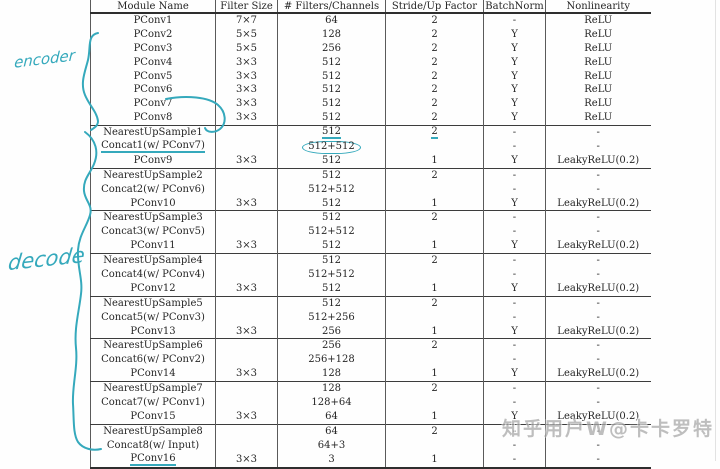 Image resolution: width=720 pixels, height=469 pixels. I want to click on cell-text: PConv12, so click(153, 288).